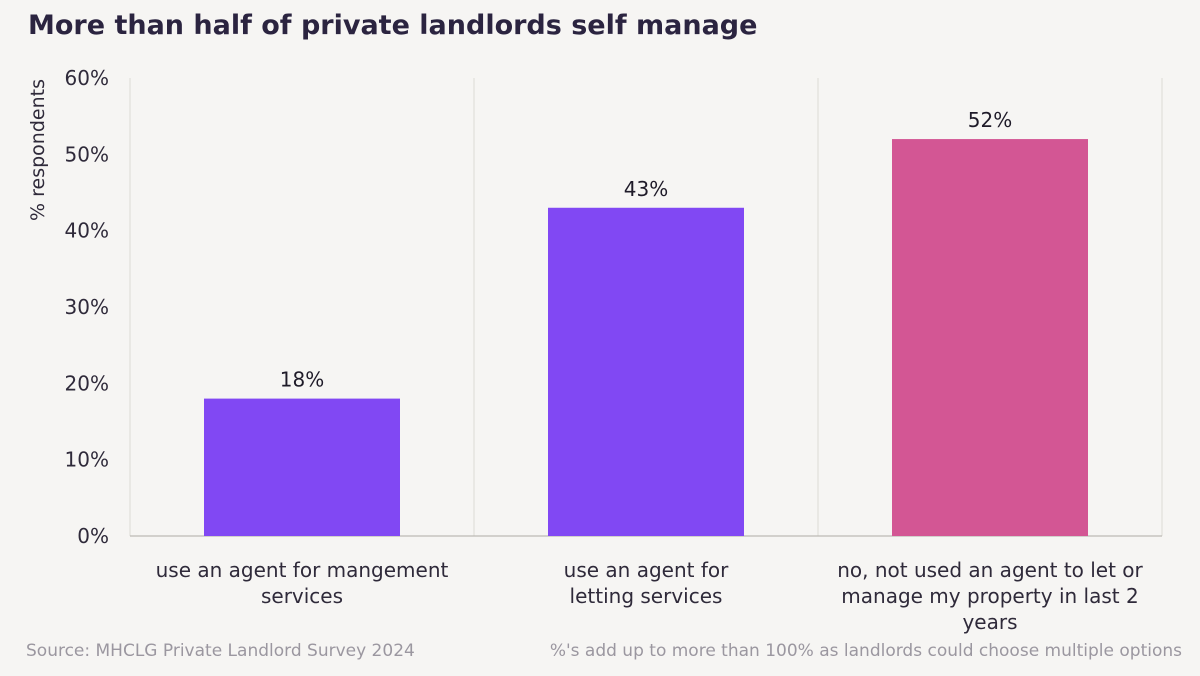 Image resolution: width=1200 pixels, height=676 pixels. I want to click on x-tick-label-line: use an agent for, so click(646, 570).